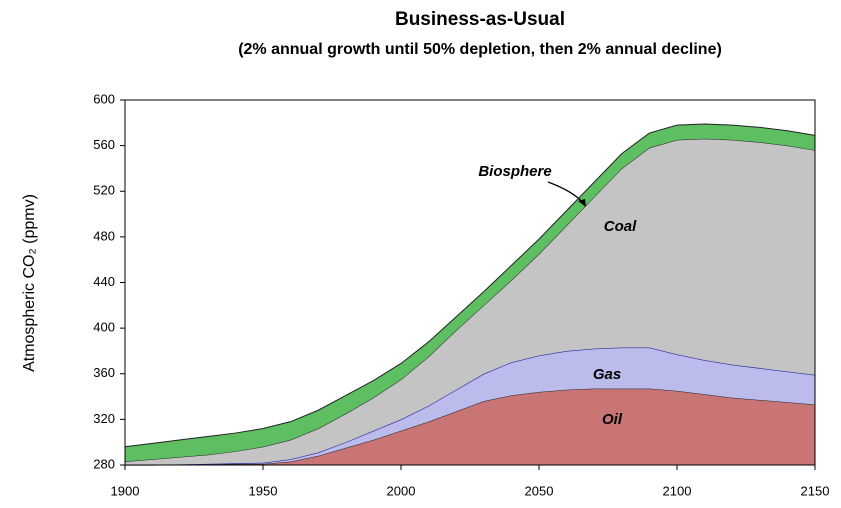  I want to click on y-tick-label: 320, so click(104, 418).